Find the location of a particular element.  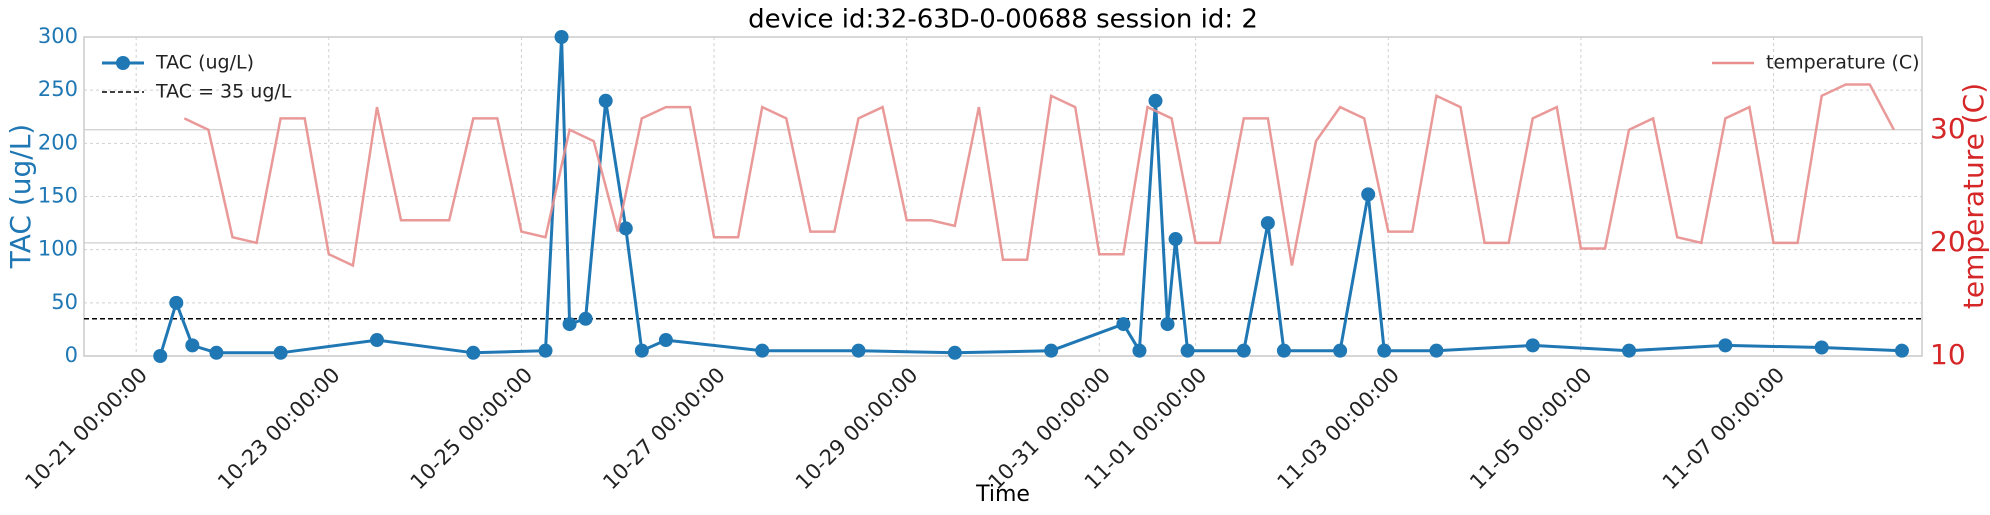

y2-axis-label: temperature (C) is located at coordinates (1973, 196).